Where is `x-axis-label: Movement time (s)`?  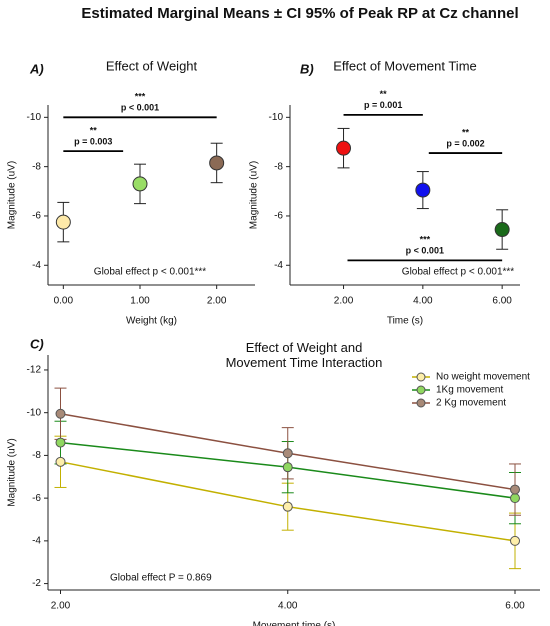
x-axis-label: Movement time (s) is located at coordinates (294, 623).